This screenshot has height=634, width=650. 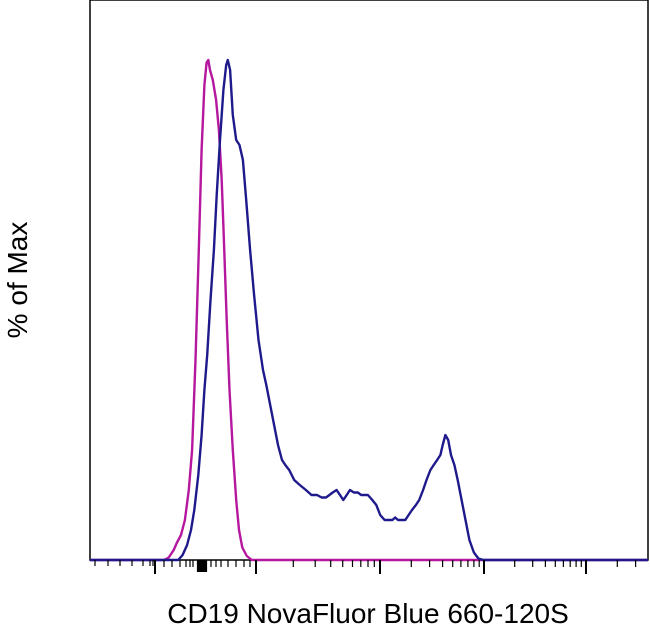 I want to click on x-axis-title: CD19 NovaFluor Blue 660-120S, so click(x=368, y=613).